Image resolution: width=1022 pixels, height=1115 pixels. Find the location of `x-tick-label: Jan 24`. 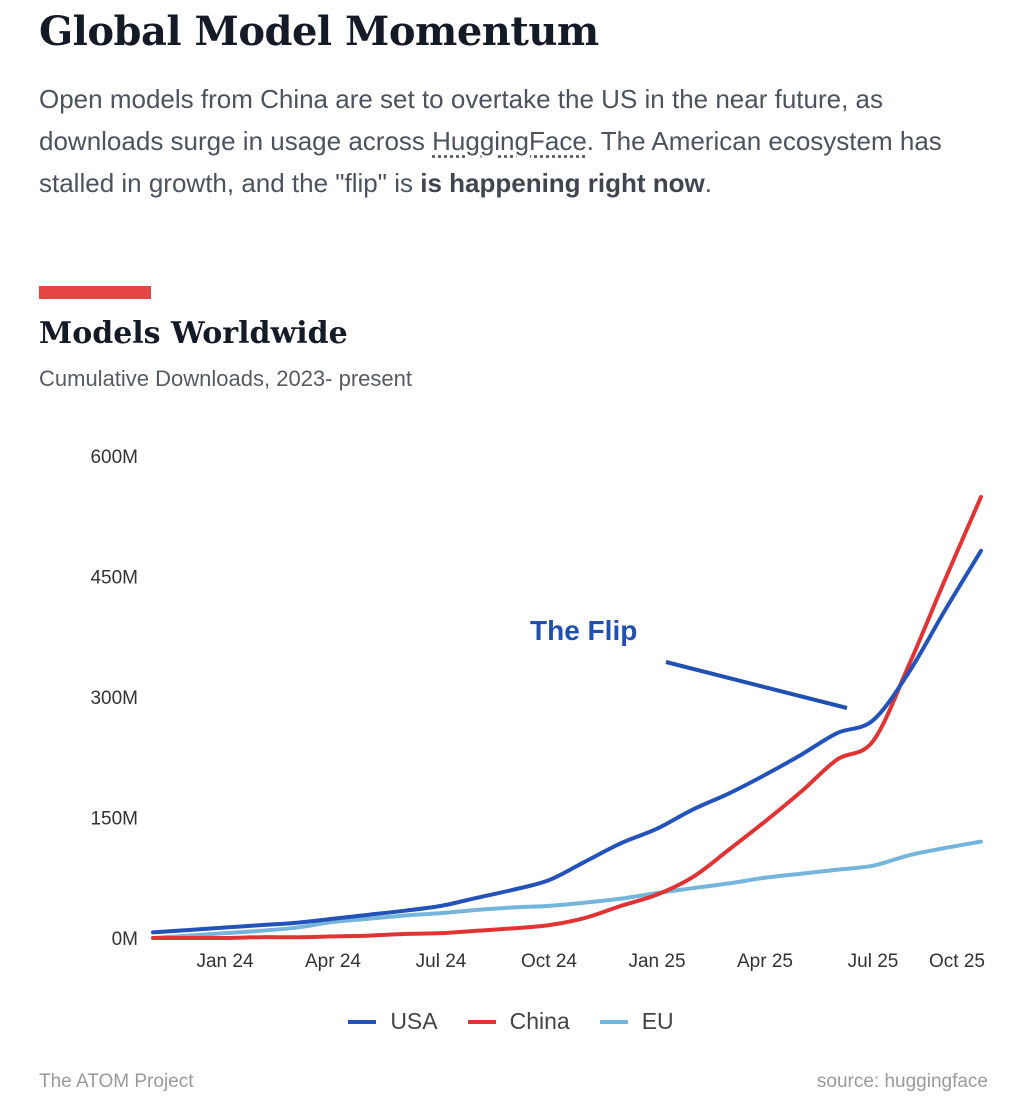

x-tick-label: Jan 24 is located at coordinates (224, 961).